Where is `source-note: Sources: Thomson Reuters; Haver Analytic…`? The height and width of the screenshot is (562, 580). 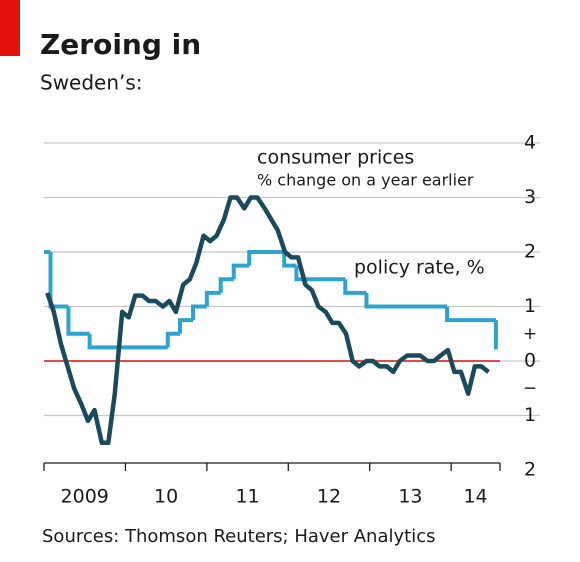
source-note: Sources: Thomson Reuters; Haver Analytic… is located at coordinates (239, 536).